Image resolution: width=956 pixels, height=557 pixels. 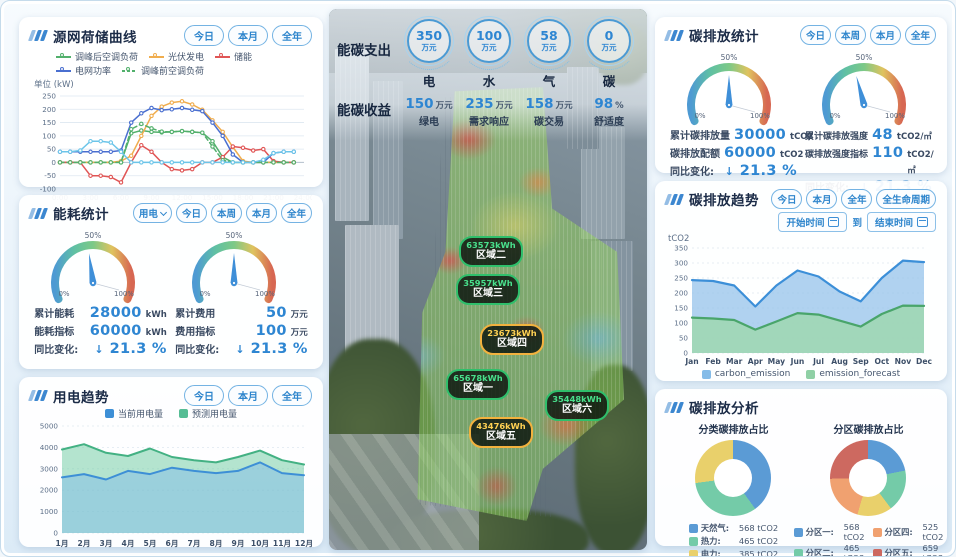 I want to click on ctrend-year-button: 全年, so click(x=857, y=199).